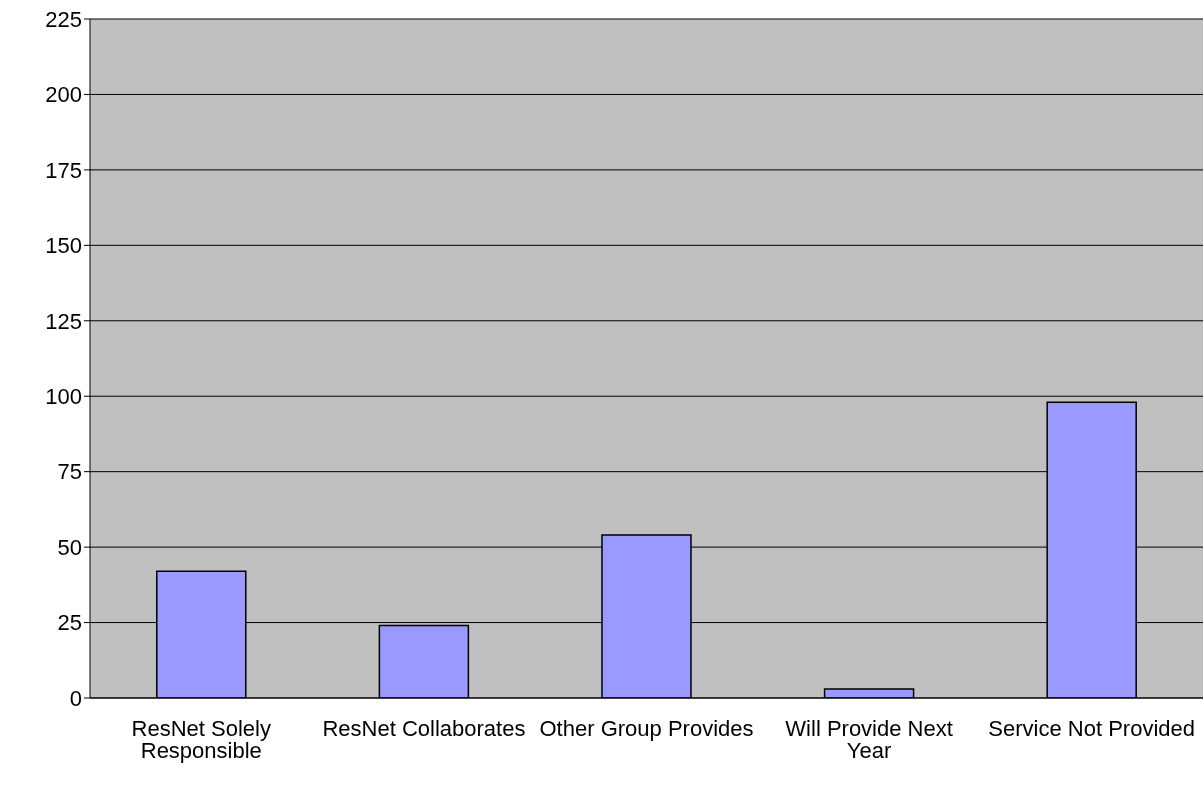  Describe the element at coordinates (69, 623) in the screenshot. I see `y-tick-label: 25` at that location.